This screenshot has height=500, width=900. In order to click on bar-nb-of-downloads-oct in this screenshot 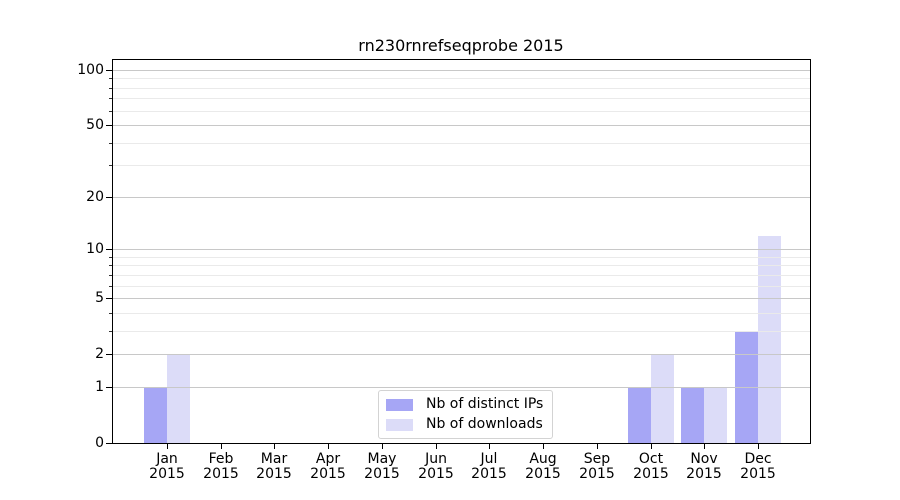, I will do `click(662, 398)`.